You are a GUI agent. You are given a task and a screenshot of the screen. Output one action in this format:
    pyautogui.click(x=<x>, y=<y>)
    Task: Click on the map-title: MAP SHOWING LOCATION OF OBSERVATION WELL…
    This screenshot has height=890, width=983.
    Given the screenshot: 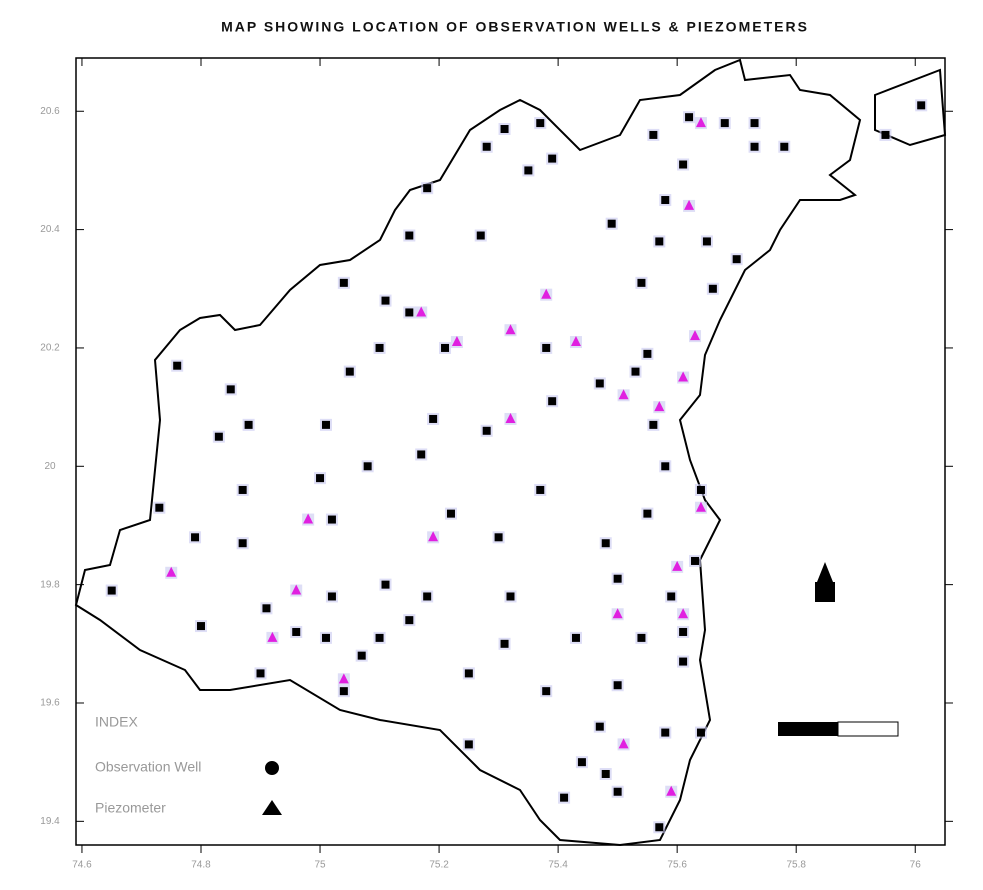 What is the action you would take?
    pyautogui.click(x=515, y=27)
    